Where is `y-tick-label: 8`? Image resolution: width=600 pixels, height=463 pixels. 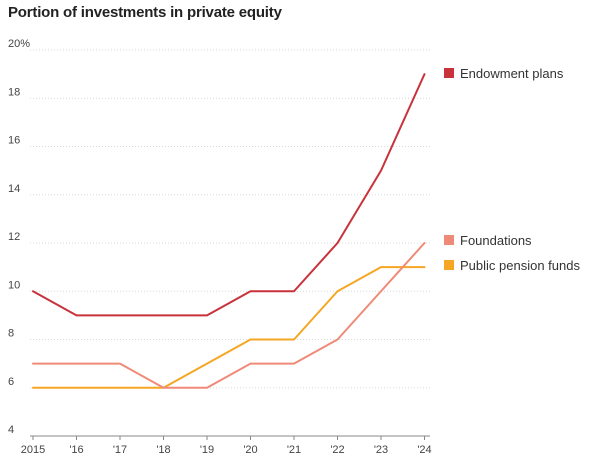
y-tick-label: 8 is located at coordinates (11, 334).